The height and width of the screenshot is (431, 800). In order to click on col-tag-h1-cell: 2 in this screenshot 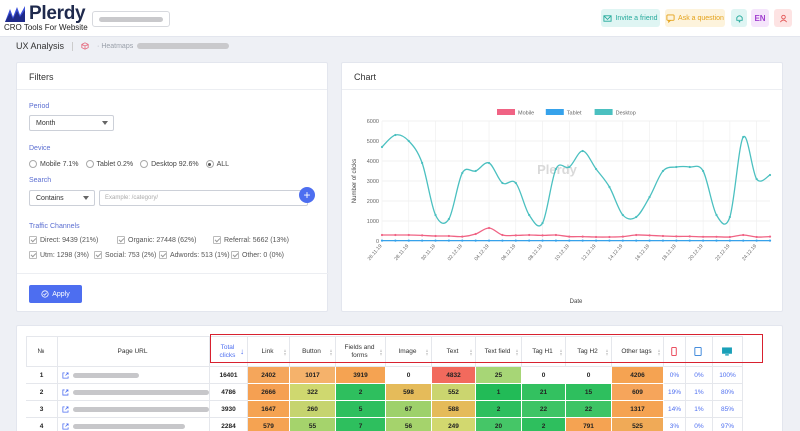, I will do `click(544, 424)`.